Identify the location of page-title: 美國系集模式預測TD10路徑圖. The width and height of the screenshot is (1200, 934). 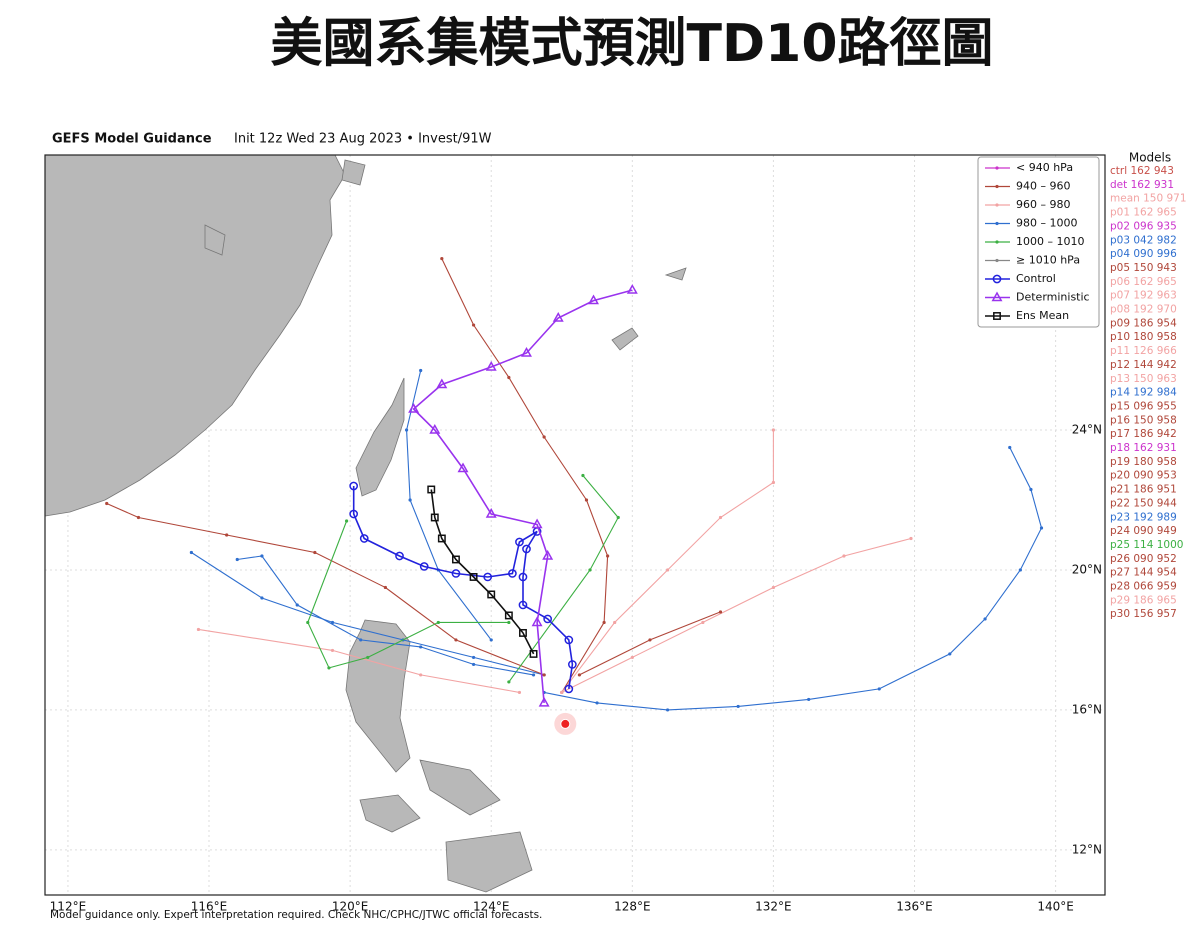
(632, 44).